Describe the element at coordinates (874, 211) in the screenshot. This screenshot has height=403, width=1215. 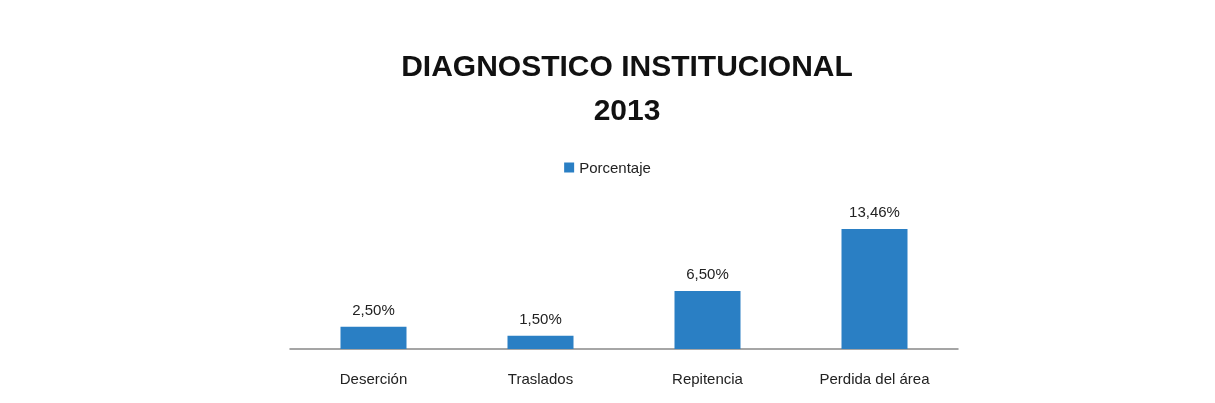
I see `data-label: 13,46%` at that location.